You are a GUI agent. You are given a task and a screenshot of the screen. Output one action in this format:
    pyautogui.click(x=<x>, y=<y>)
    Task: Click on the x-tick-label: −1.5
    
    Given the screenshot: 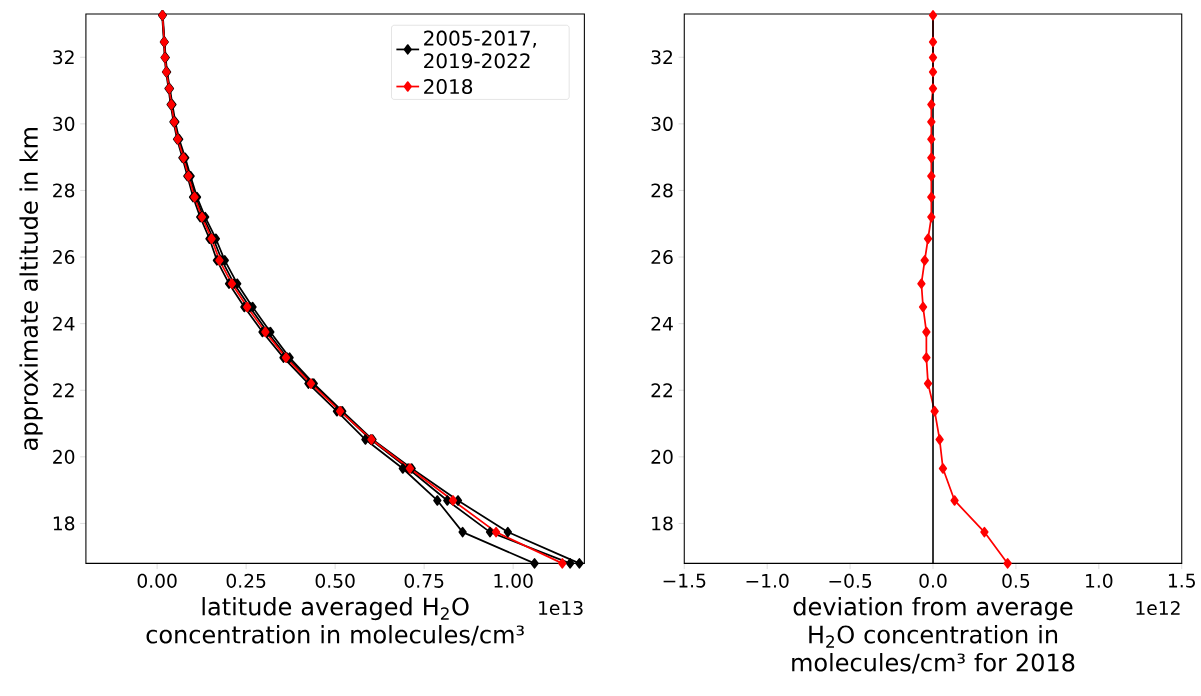 What is the action you would take?
    pyautogui.click(x=684, y=580)
    